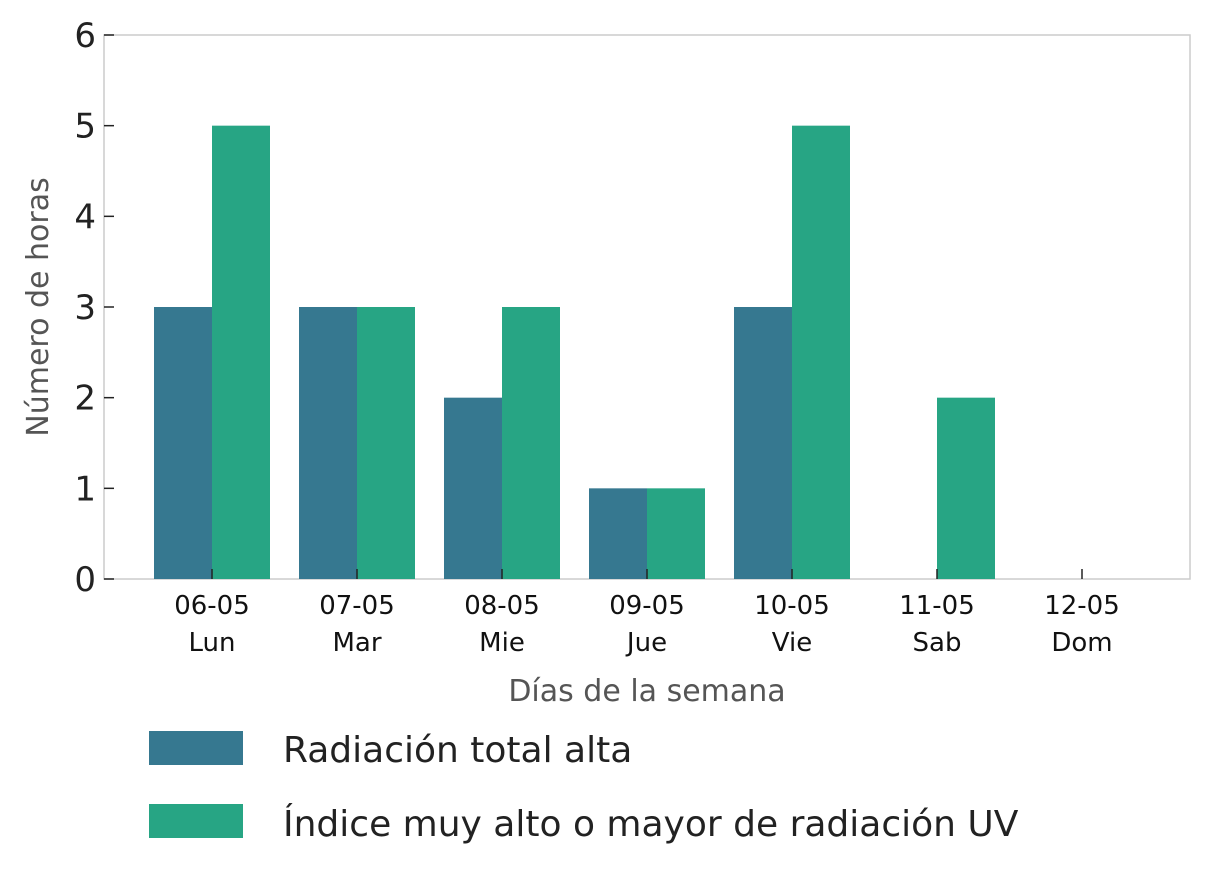 Image resolution: width=1209 pixels, height=886 pixels. What do you see at coordinates (212, 643) in the screenshot?
I see `x-tick-label-day: Lun` at bounding box center [212, 643].